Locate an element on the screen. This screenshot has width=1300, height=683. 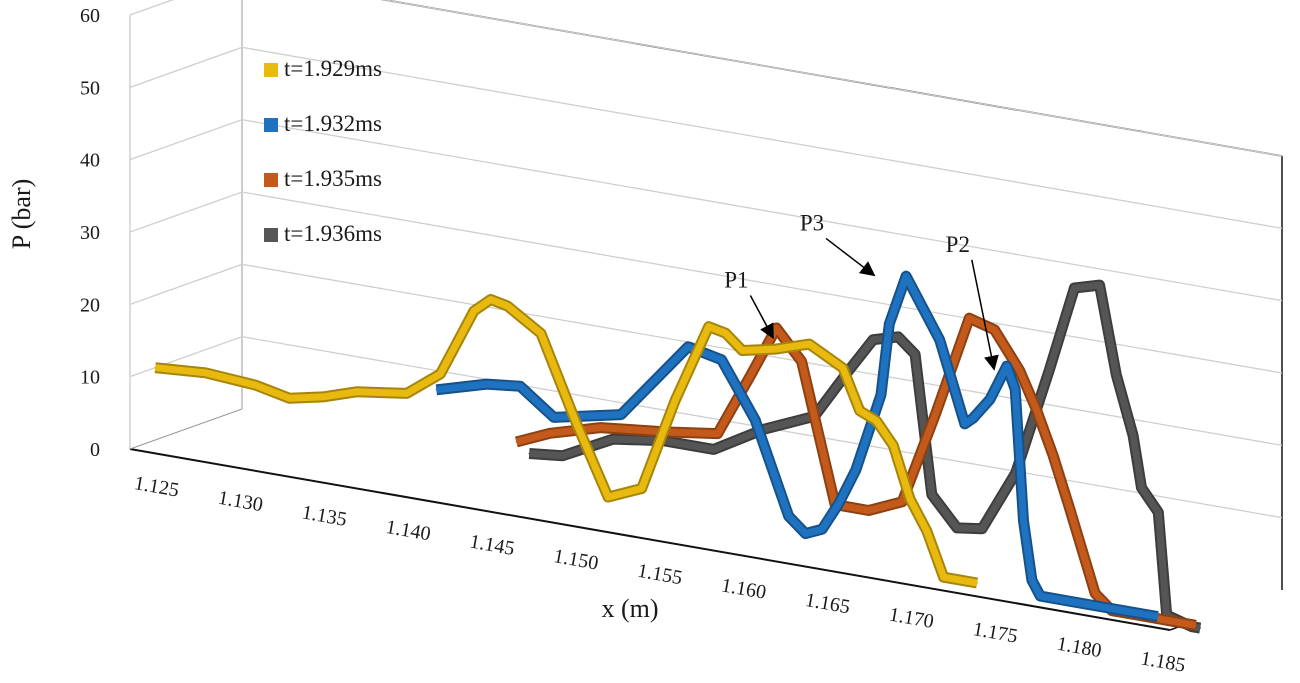
x-tick-label: 1.175 is located at coordinates (995, 632).